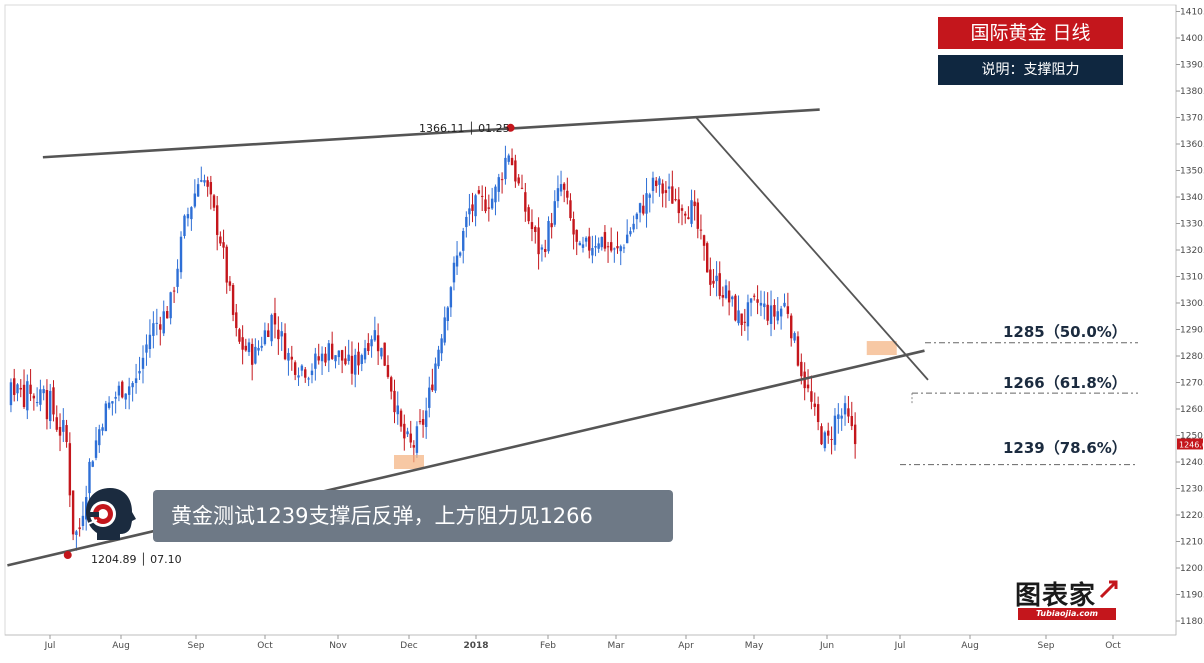 This screenshot has height=663, width=1204. What do you see at coordinates (265, 646) in the screenshot?
I see `x-tick-label: Oct` at bounding box center [265, 646].